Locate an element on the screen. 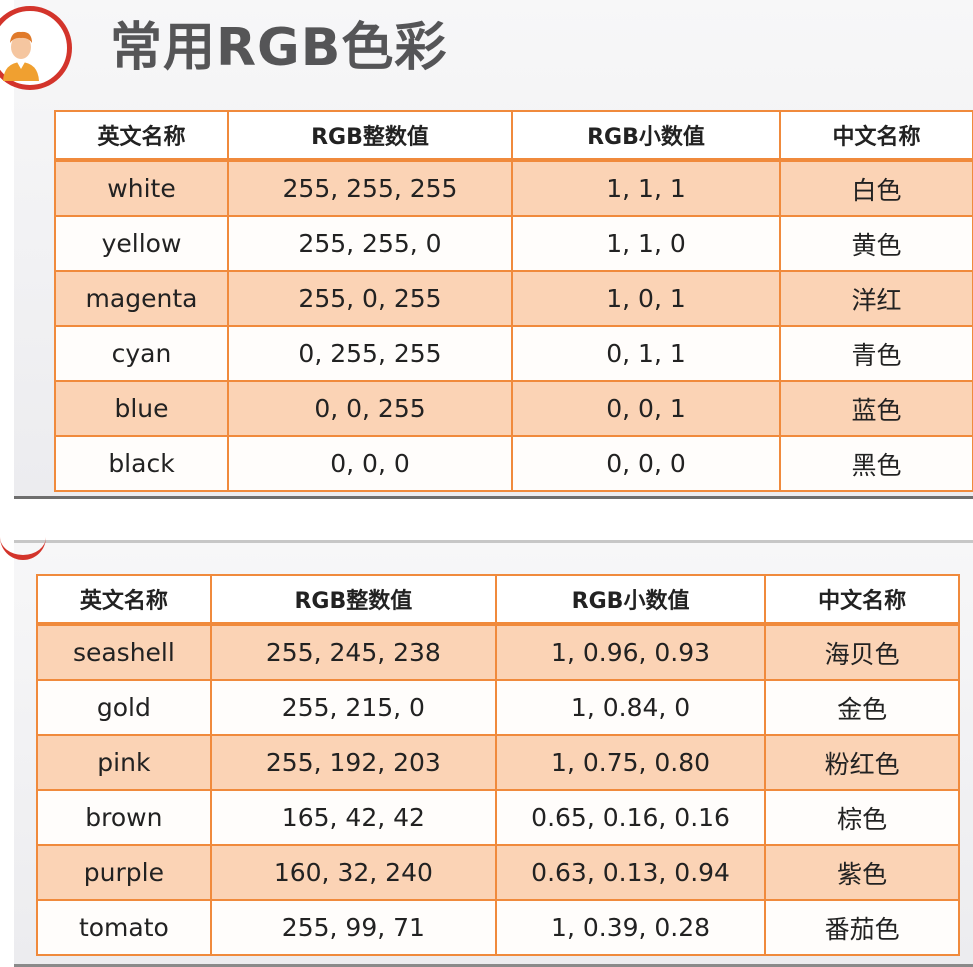 Image resolution: width=973 pixels, height=967 pixels. rgb-integer-cell: 255, 192, 203 is located at coordinates (353, 762).